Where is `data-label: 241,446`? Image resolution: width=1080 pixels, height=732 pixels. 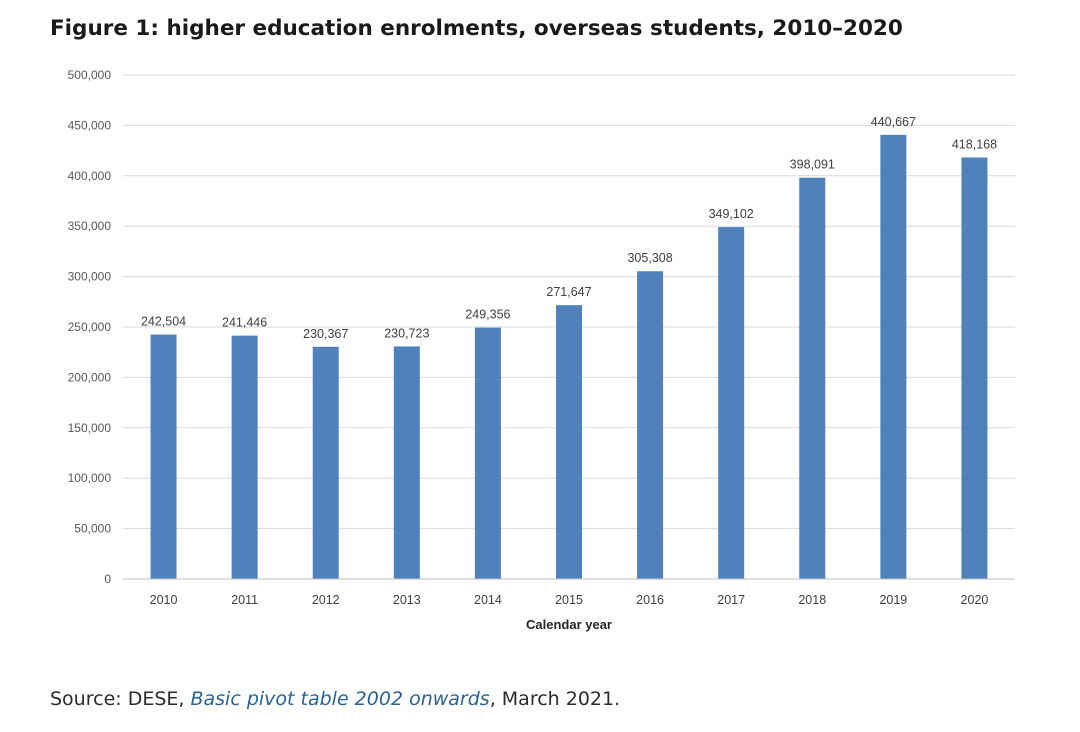
data-label: 241,446 is located at coordinates (244, 323).